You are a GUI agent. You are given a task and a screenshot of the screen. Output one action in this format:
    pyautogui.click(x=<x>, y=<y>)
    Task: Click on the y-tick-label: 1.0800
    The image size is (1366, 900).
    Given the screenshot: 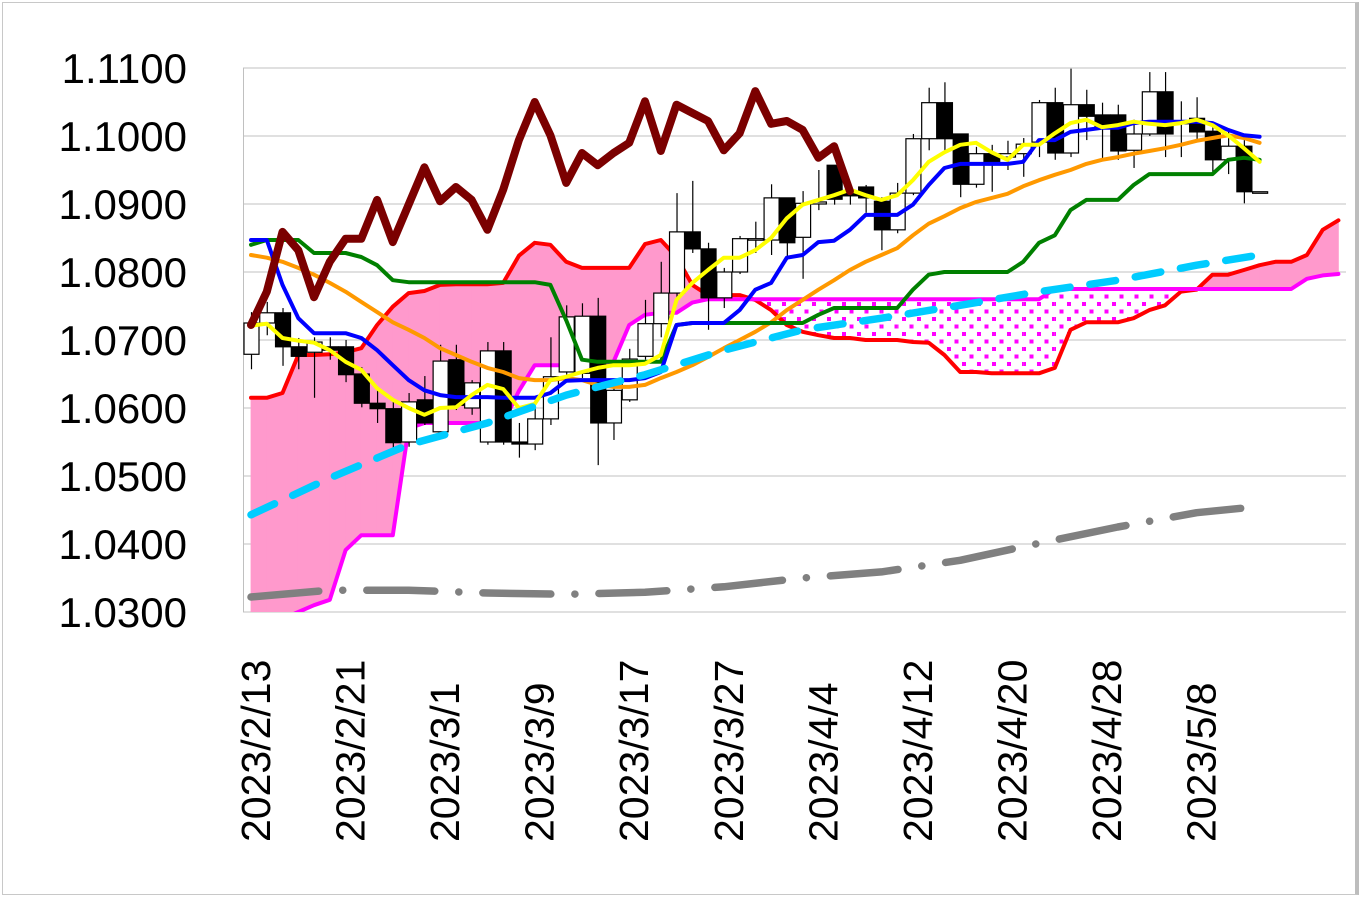 What is the action you would take?
    pyautogui.click(x=123, y=272)
    